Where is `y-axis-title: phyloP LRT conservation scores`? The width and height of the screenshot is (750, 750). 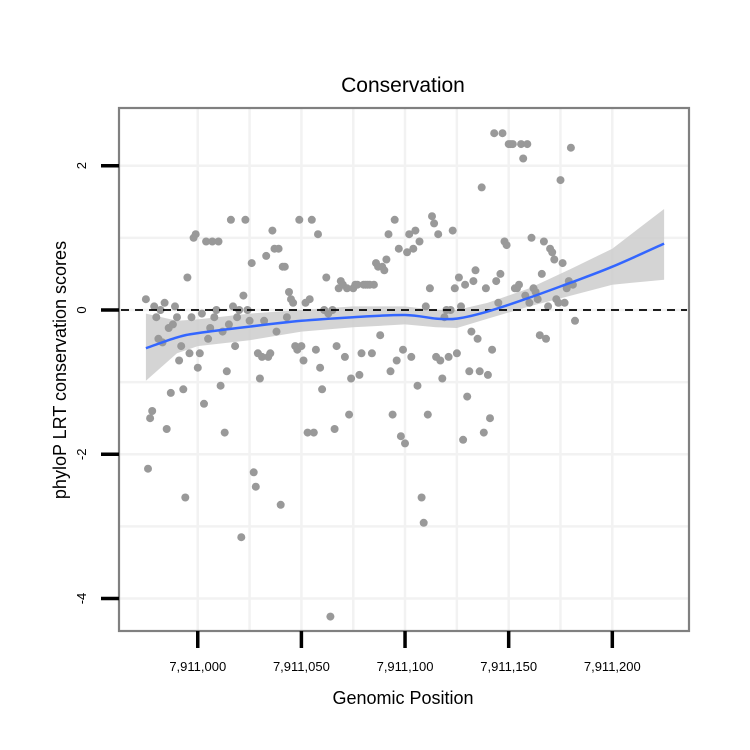
y-axis-title: phyloP LRT conservation scores is located at coordinates (60, 370).